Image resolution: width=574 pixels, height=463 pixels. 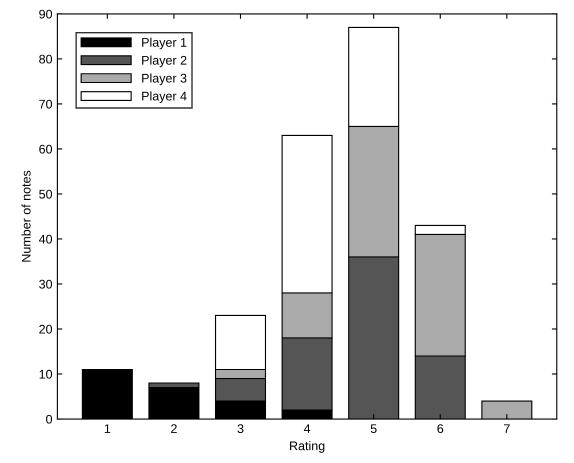 I want to click on y-axis-title: Number of notes, so click(x=26, y=216).